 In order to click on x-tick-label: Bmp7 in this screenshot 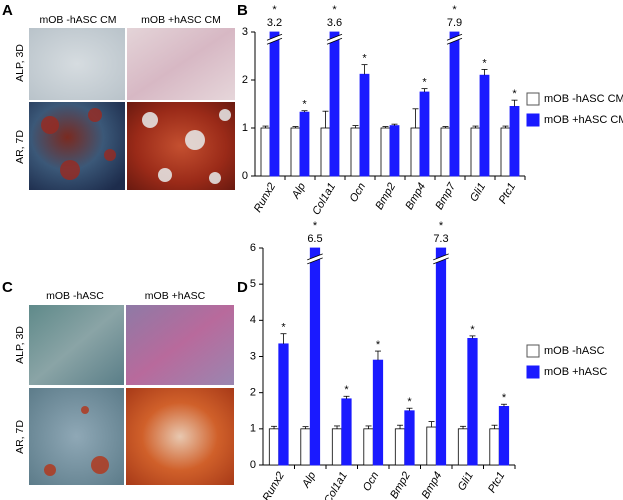, I will do `click(445, 196)`.